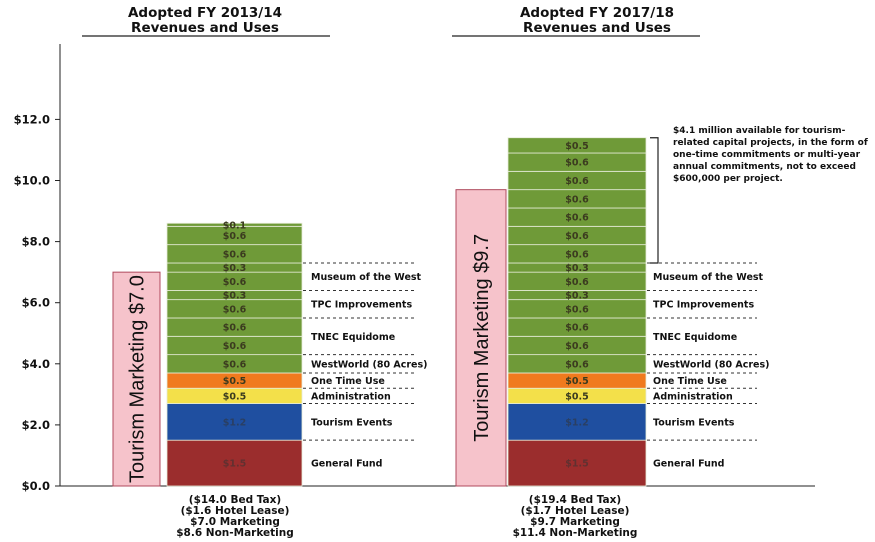  Describe the element at coordinates (728, 179) in the screenshot. I see `annotation-line: $600,000 per project.` at that location.